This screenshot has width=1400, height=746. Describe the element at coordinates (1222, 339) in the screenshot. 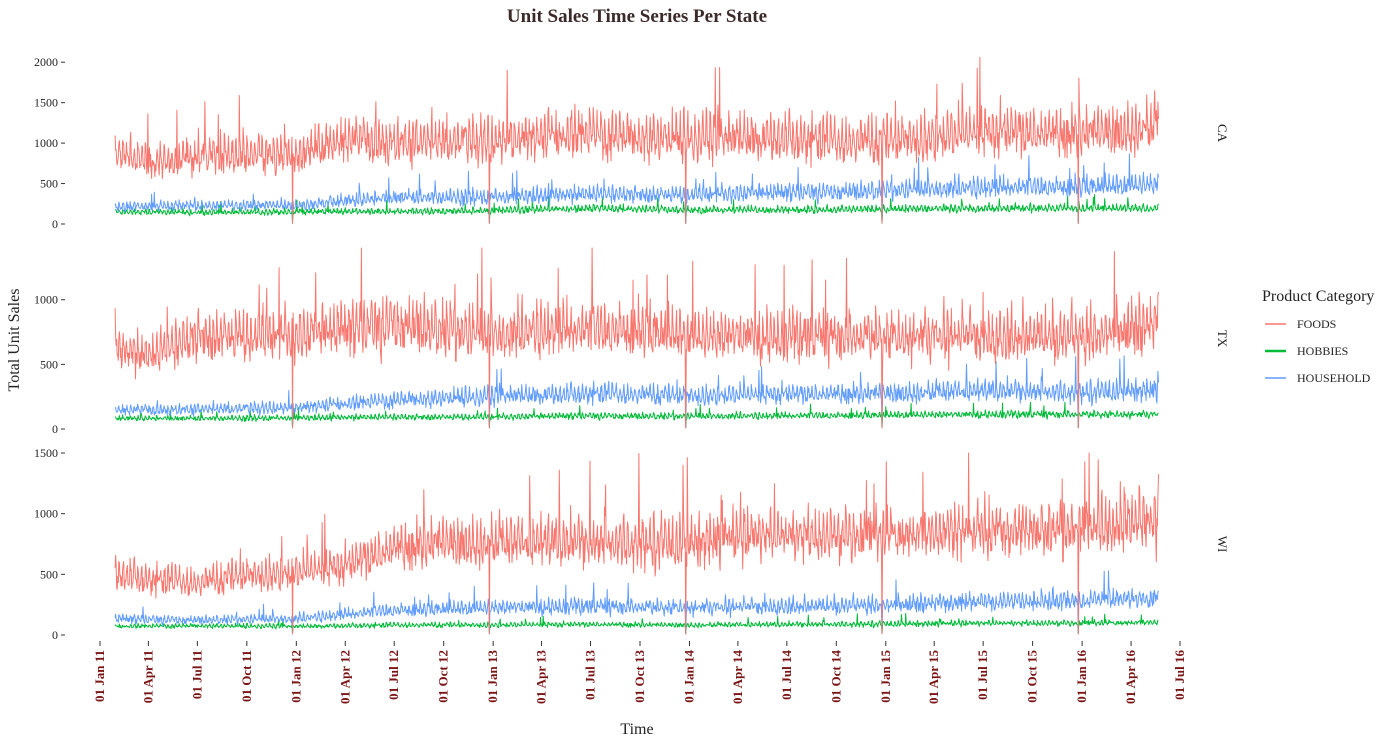

I see `facet-label-tx: TX` at that location.